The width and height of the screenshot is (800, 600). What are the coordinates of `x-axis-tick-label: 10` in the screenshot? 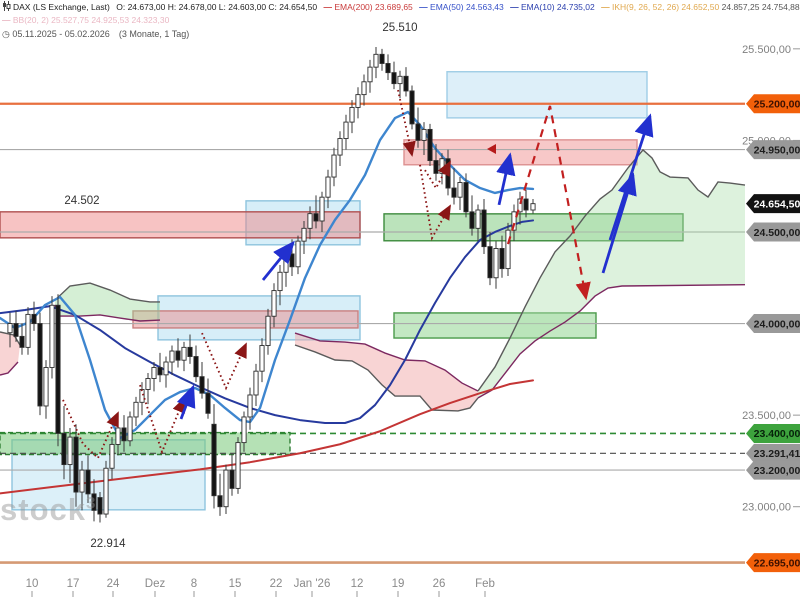 It's located at (32, 584).